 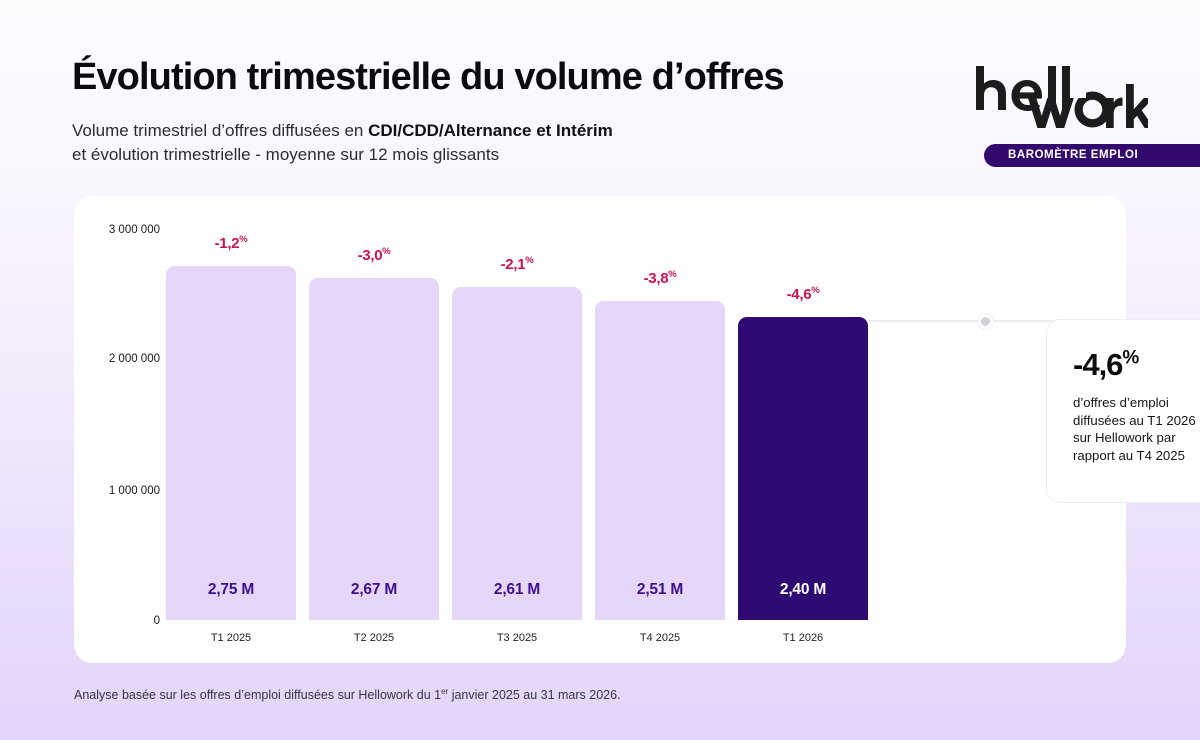 I want to click on y-tick-label-1000000: 1 000 000, so click(x=134, y=491).